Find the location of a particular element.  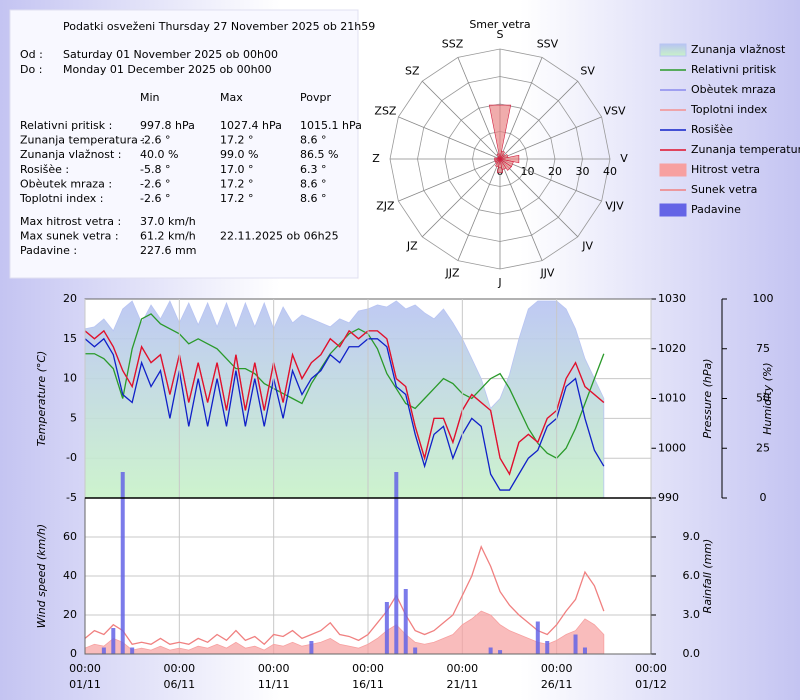

y2-tick-label: 1010 is located at coordinates (672, 398).